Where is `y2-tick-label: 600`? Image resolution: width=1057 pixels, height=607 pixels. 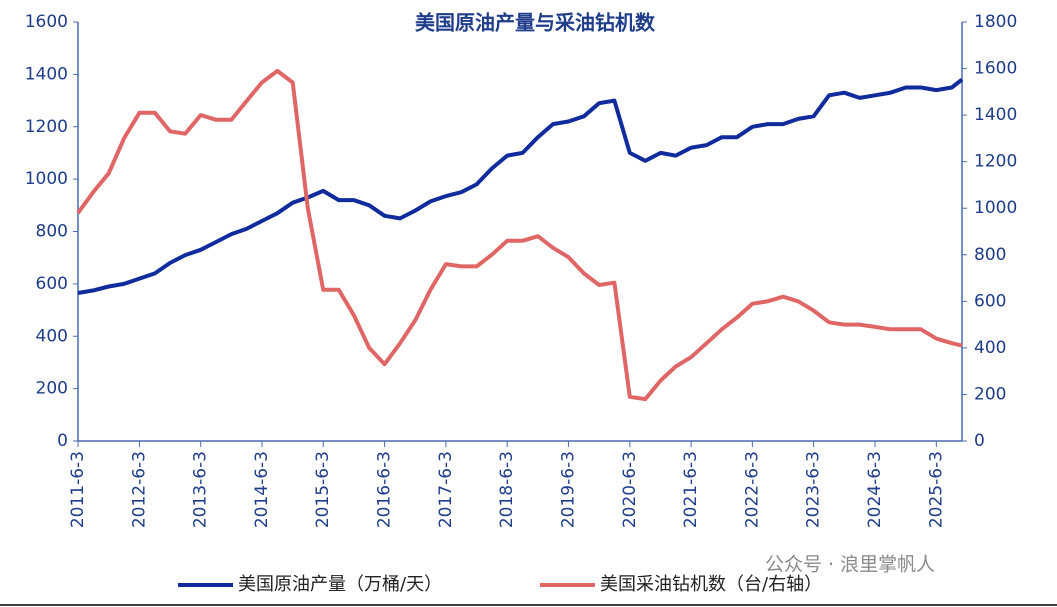 y2-tick-label: 600 is located at coordinates (990, 301).